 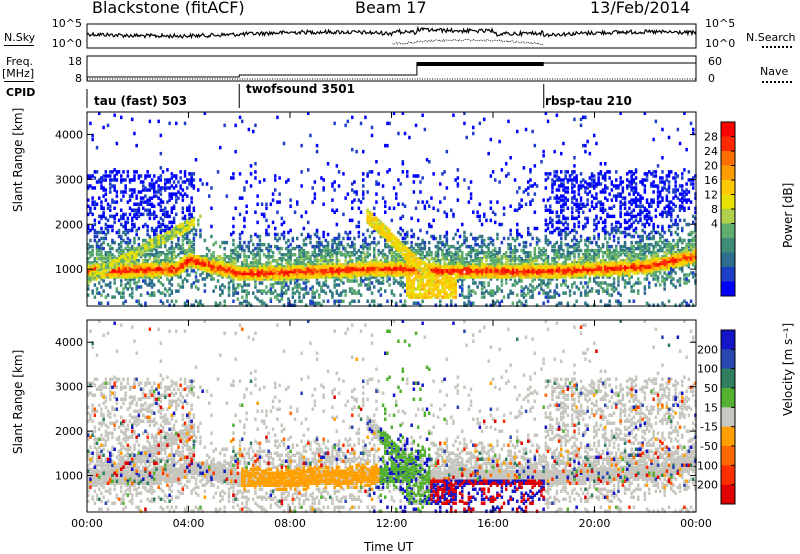 I want to click on colorbar-tick-label: 15, so click(x=711, y=407).